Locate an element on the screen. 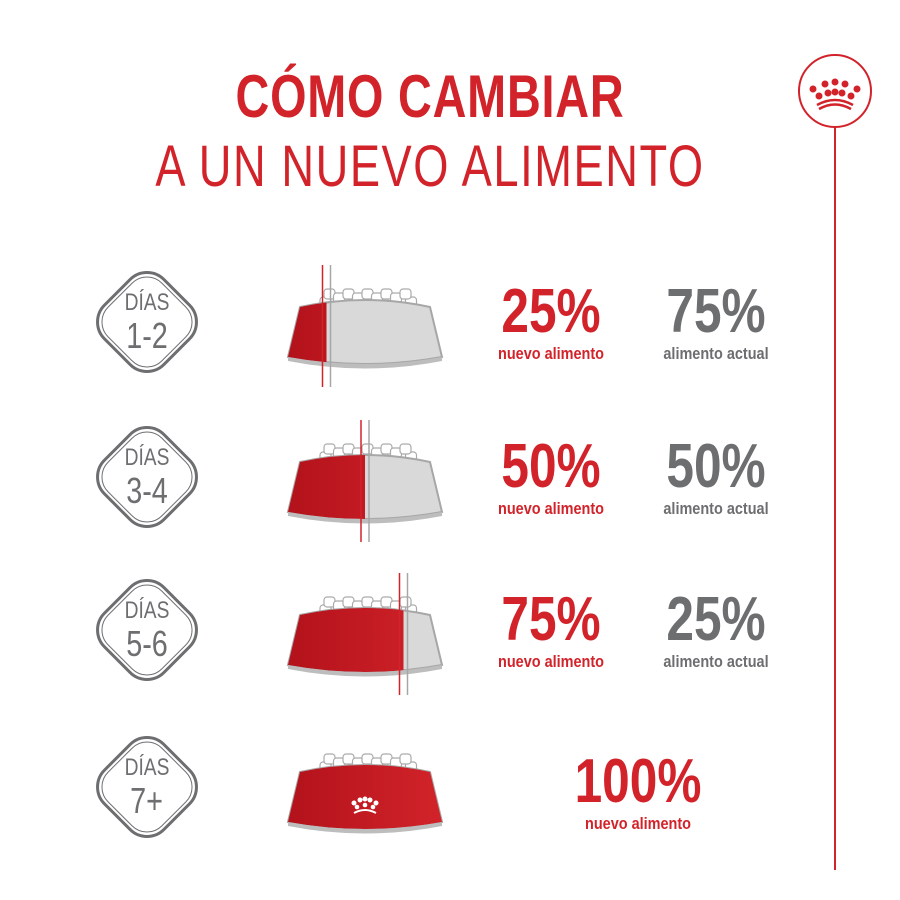 The image size is (900, 900). title-line-2: A UN NUEVO ALIMENTO is located at coordinates (430, 166).